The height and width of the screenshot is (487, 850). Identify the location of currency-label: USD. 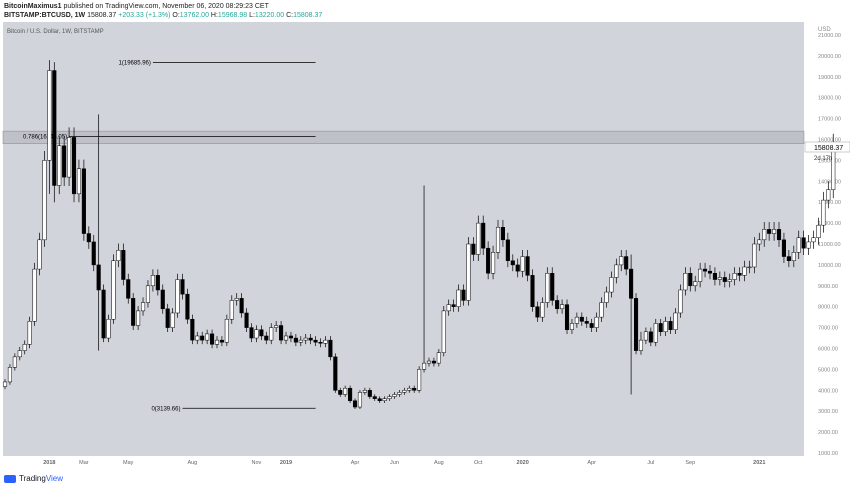
(824, 30).